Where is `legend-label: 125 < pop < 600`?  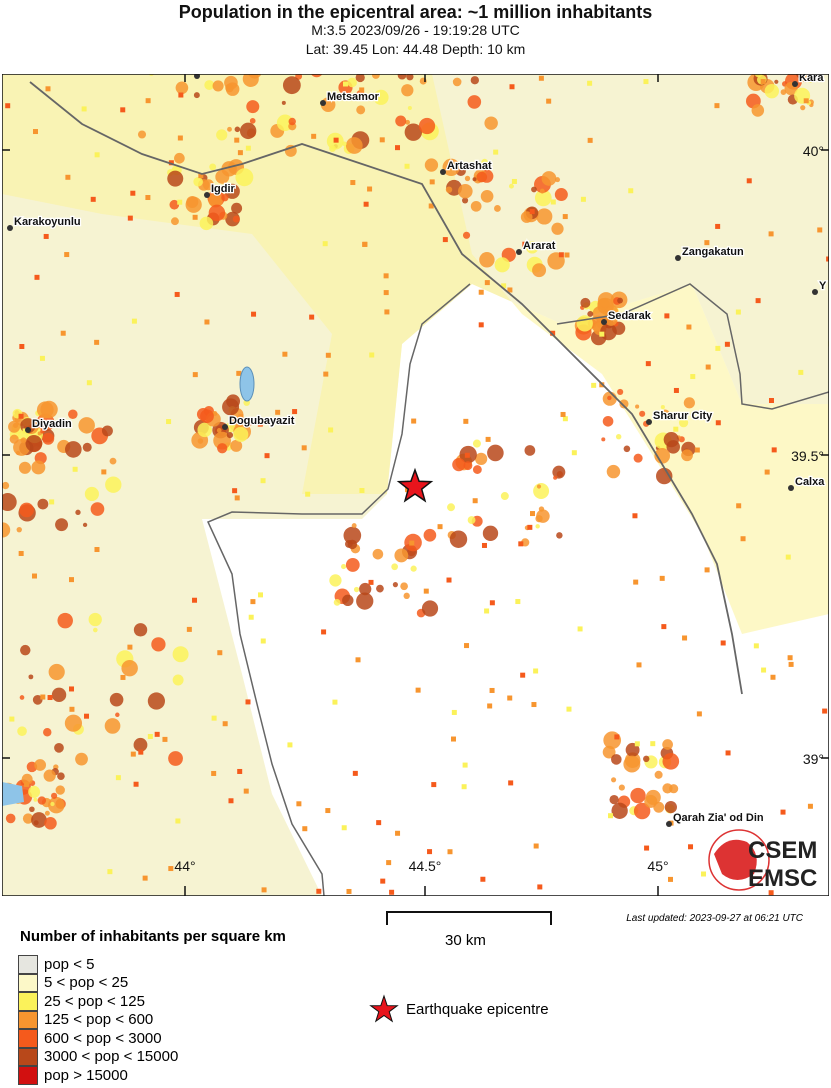
legend-label: 125 < pop < 600 is located at coordinates (99, 1020).